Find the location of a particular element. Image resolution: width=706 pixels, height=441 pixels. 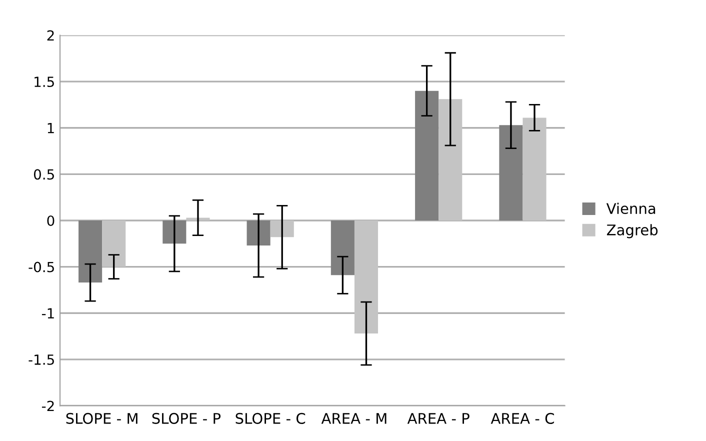

y-tick-label: 1.5 is located at coordinates (44, 82).